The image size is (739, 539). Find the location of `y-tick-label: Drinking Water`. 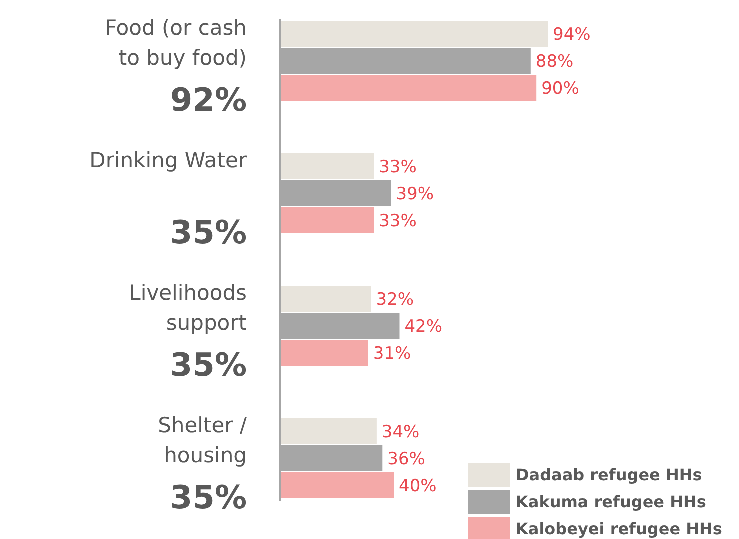

y-tick-label: Drinking Water is located at coordinates (169, 160).